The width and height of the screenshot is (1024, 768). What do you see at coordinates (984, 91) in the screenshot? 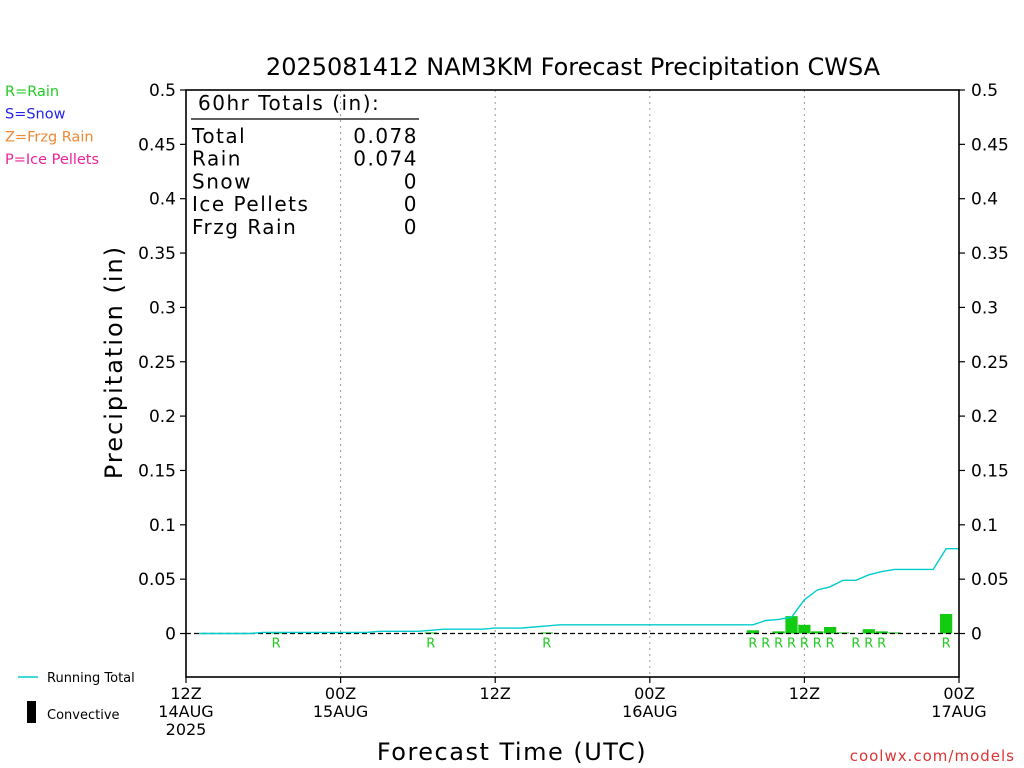
I see `y-tick-label-right: 0.5` at bounding box center [984, 91].